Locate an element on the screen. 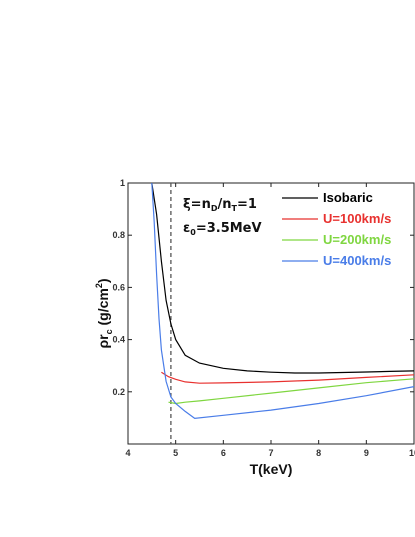 Image resolution: width=415 pixels, height=537 pixels. legend-label: U=100km/s is located at coordinates (357, 218).